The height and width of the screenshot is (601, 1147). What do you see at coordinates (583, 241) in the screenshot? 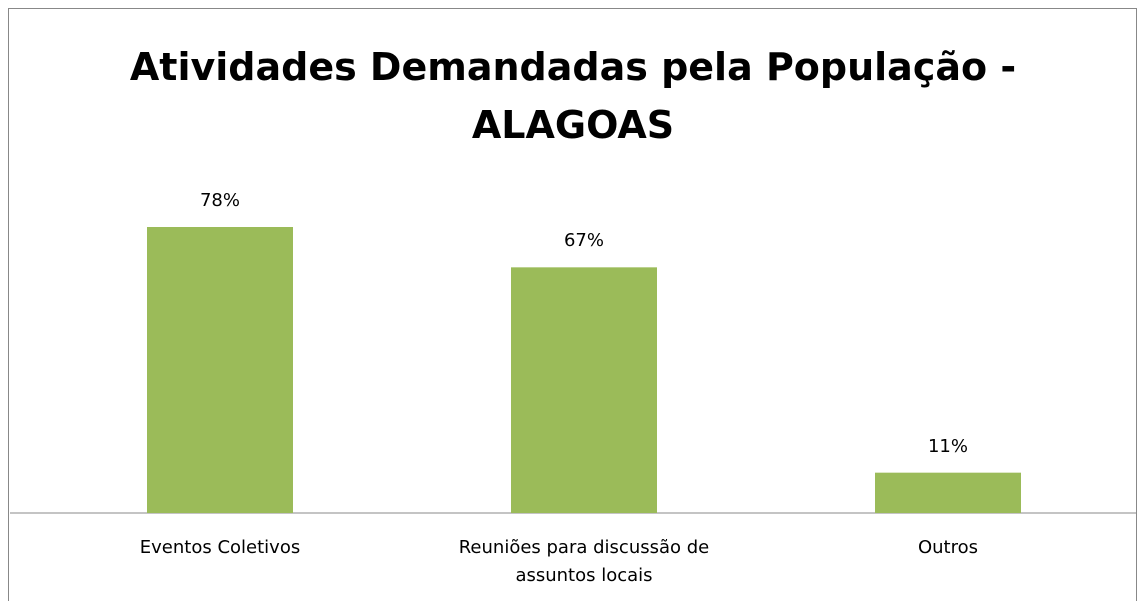
I see `value-label: 67%` at bounding box center [583, 241].